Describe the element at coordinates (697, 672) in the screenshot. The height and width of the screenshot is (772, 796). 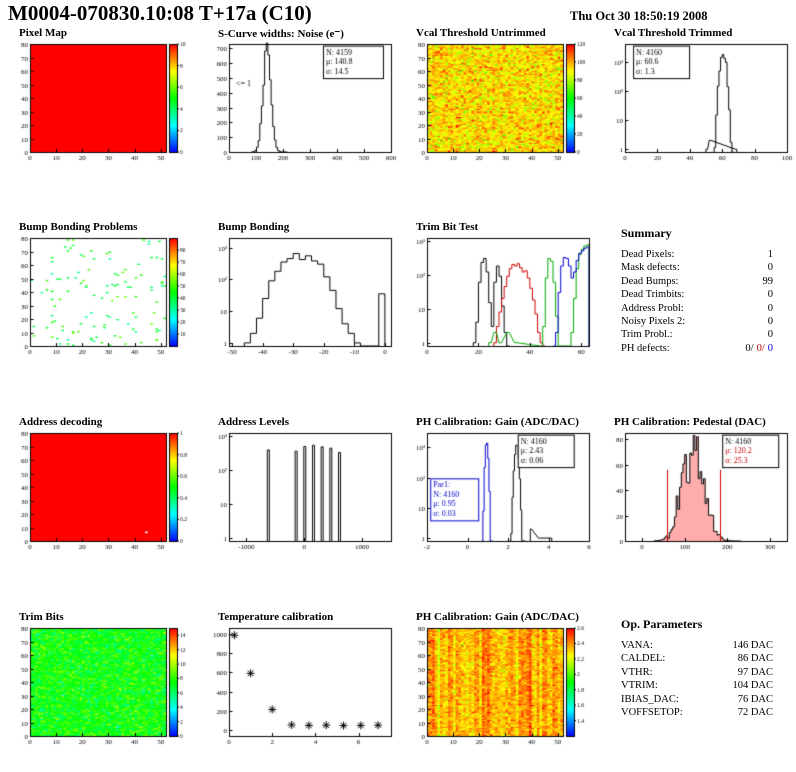
I see `op-parameter-row: VTHR: 97 DAC` at that location.